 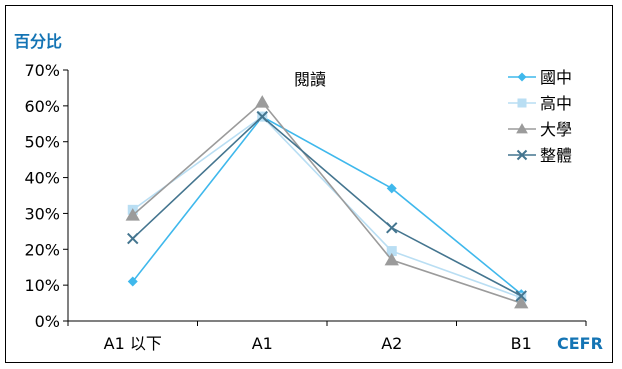 I want to click on legend-label: 整體, so click(x=556, y=155).